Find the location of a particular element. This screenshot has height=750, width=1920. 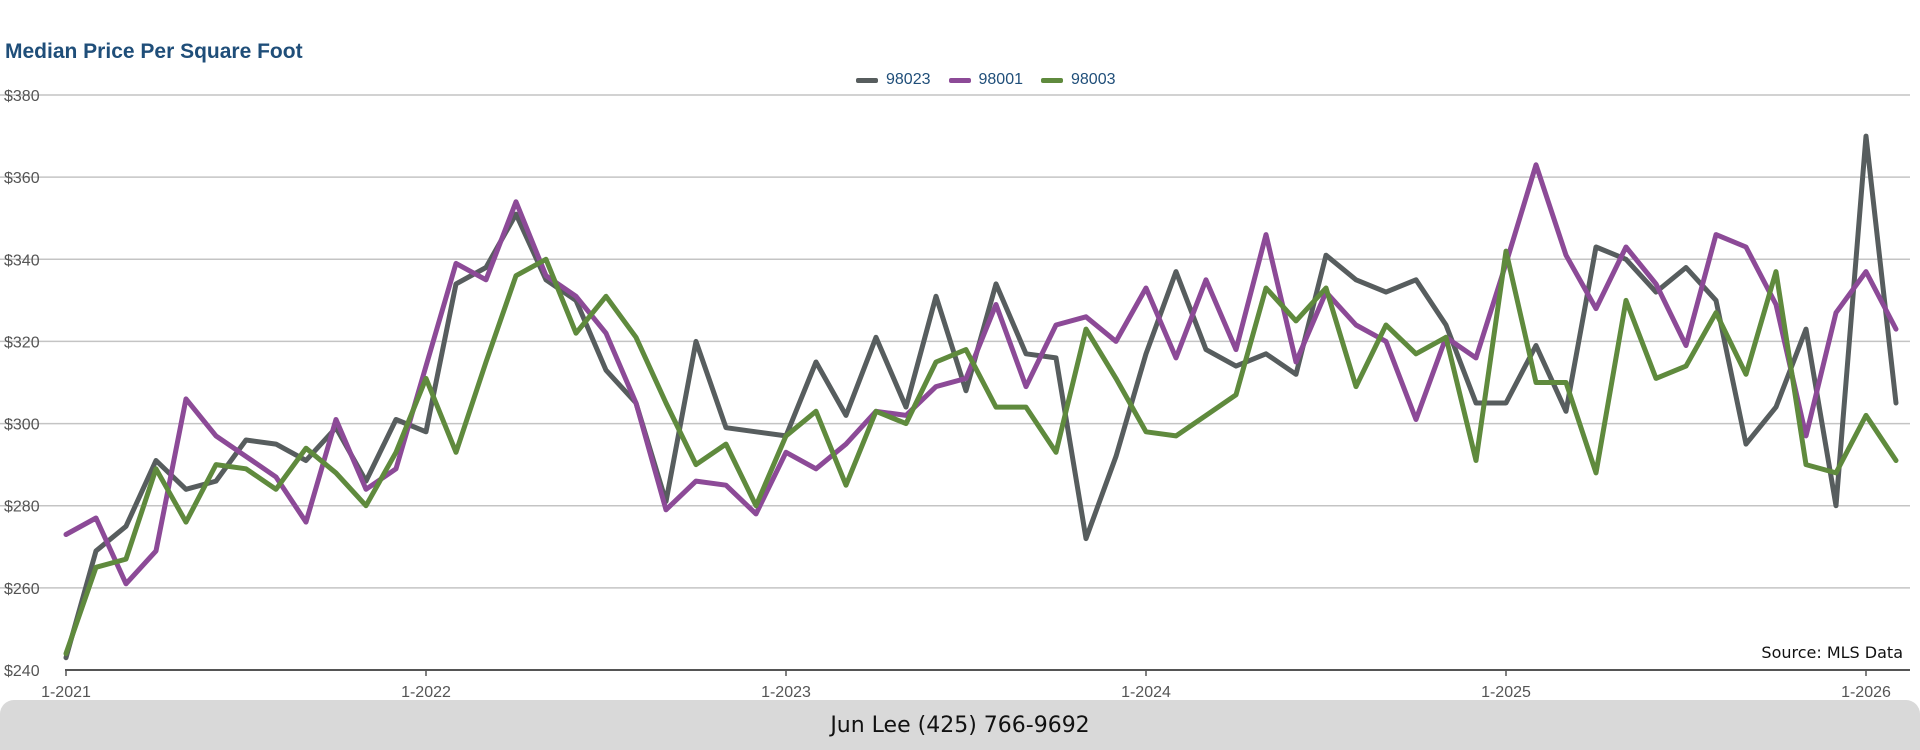

legend: 98023 98001 98003 is located at coordinates (986, 80).